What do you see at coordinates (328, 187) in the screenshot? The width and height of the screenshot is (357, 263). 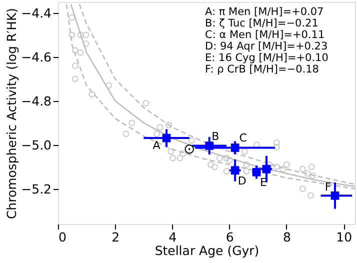 I see `annotation: F` at bounding box center [328, 187].